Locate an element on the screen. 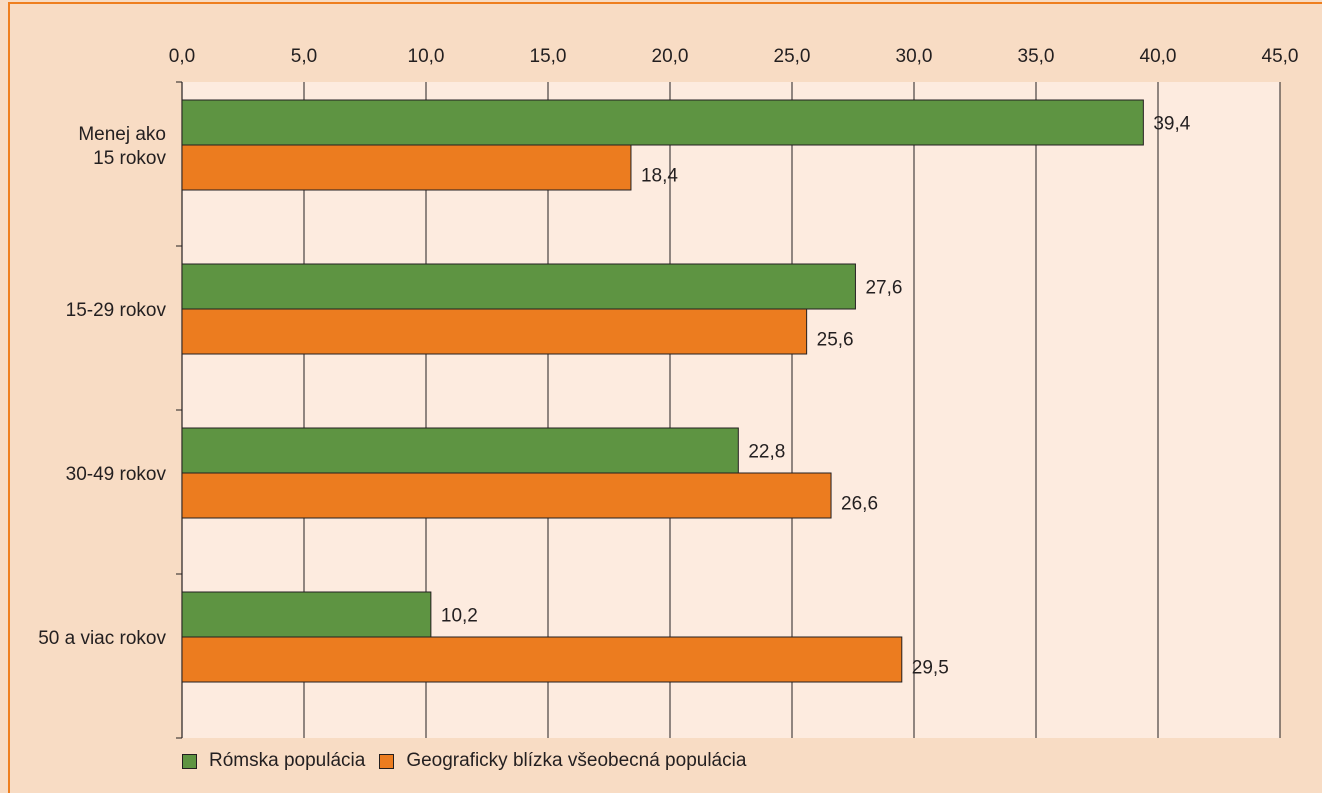 The height and width of the screenshot is (793, 1322). category-label: 15-29 rokov is located at coordinates (116, 310).